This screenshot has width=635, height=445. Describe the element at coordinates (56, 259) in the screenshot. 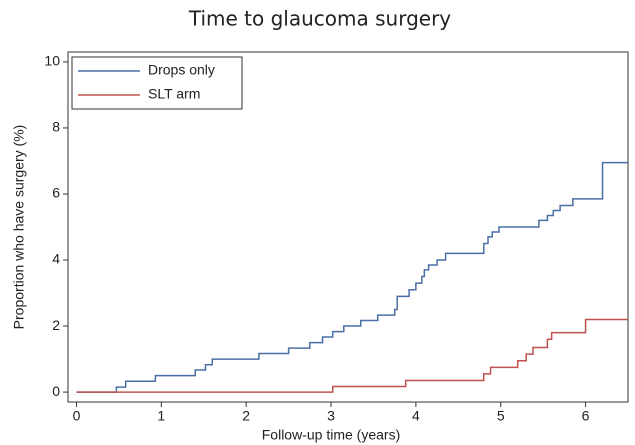

I see `y-tick-label: 4` at that location.